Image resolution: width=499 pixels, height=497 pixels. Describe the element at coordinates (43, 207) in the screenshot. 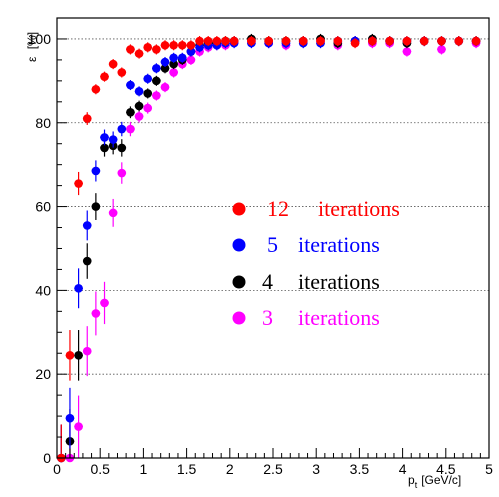

I see `y-tick-label-3: 60` at that location.